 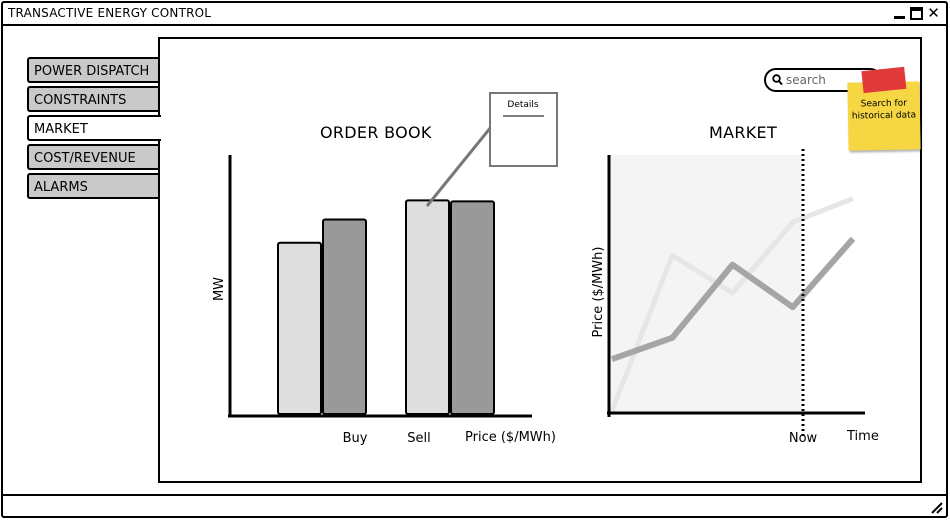 What do you see at coordinates (418, 438) in the screenshot?
I see `category-label-sell: Sell` at bounding box center [418, 438].